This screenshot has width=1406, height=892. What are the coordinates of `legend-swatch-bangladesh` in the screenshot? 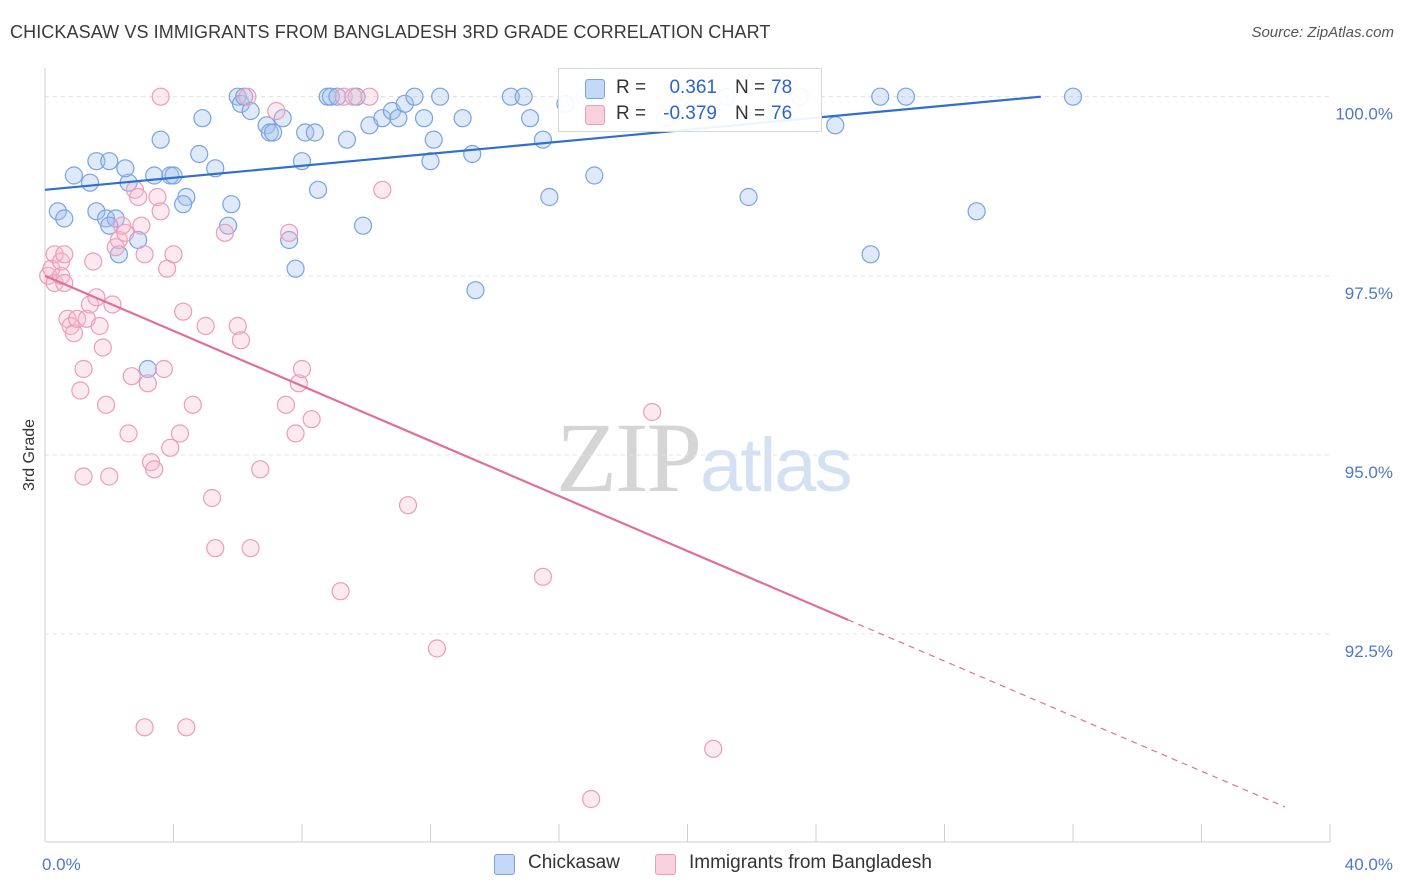 It's located at (665, 864).